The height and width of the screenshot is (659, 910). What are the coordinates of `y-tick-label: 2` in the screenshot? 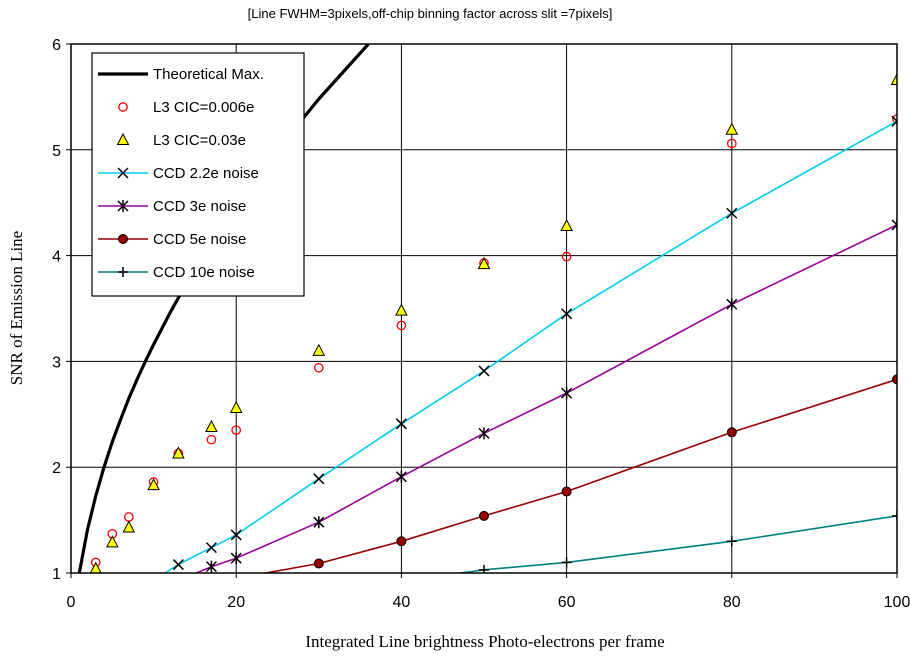 It's located at (56, 468).